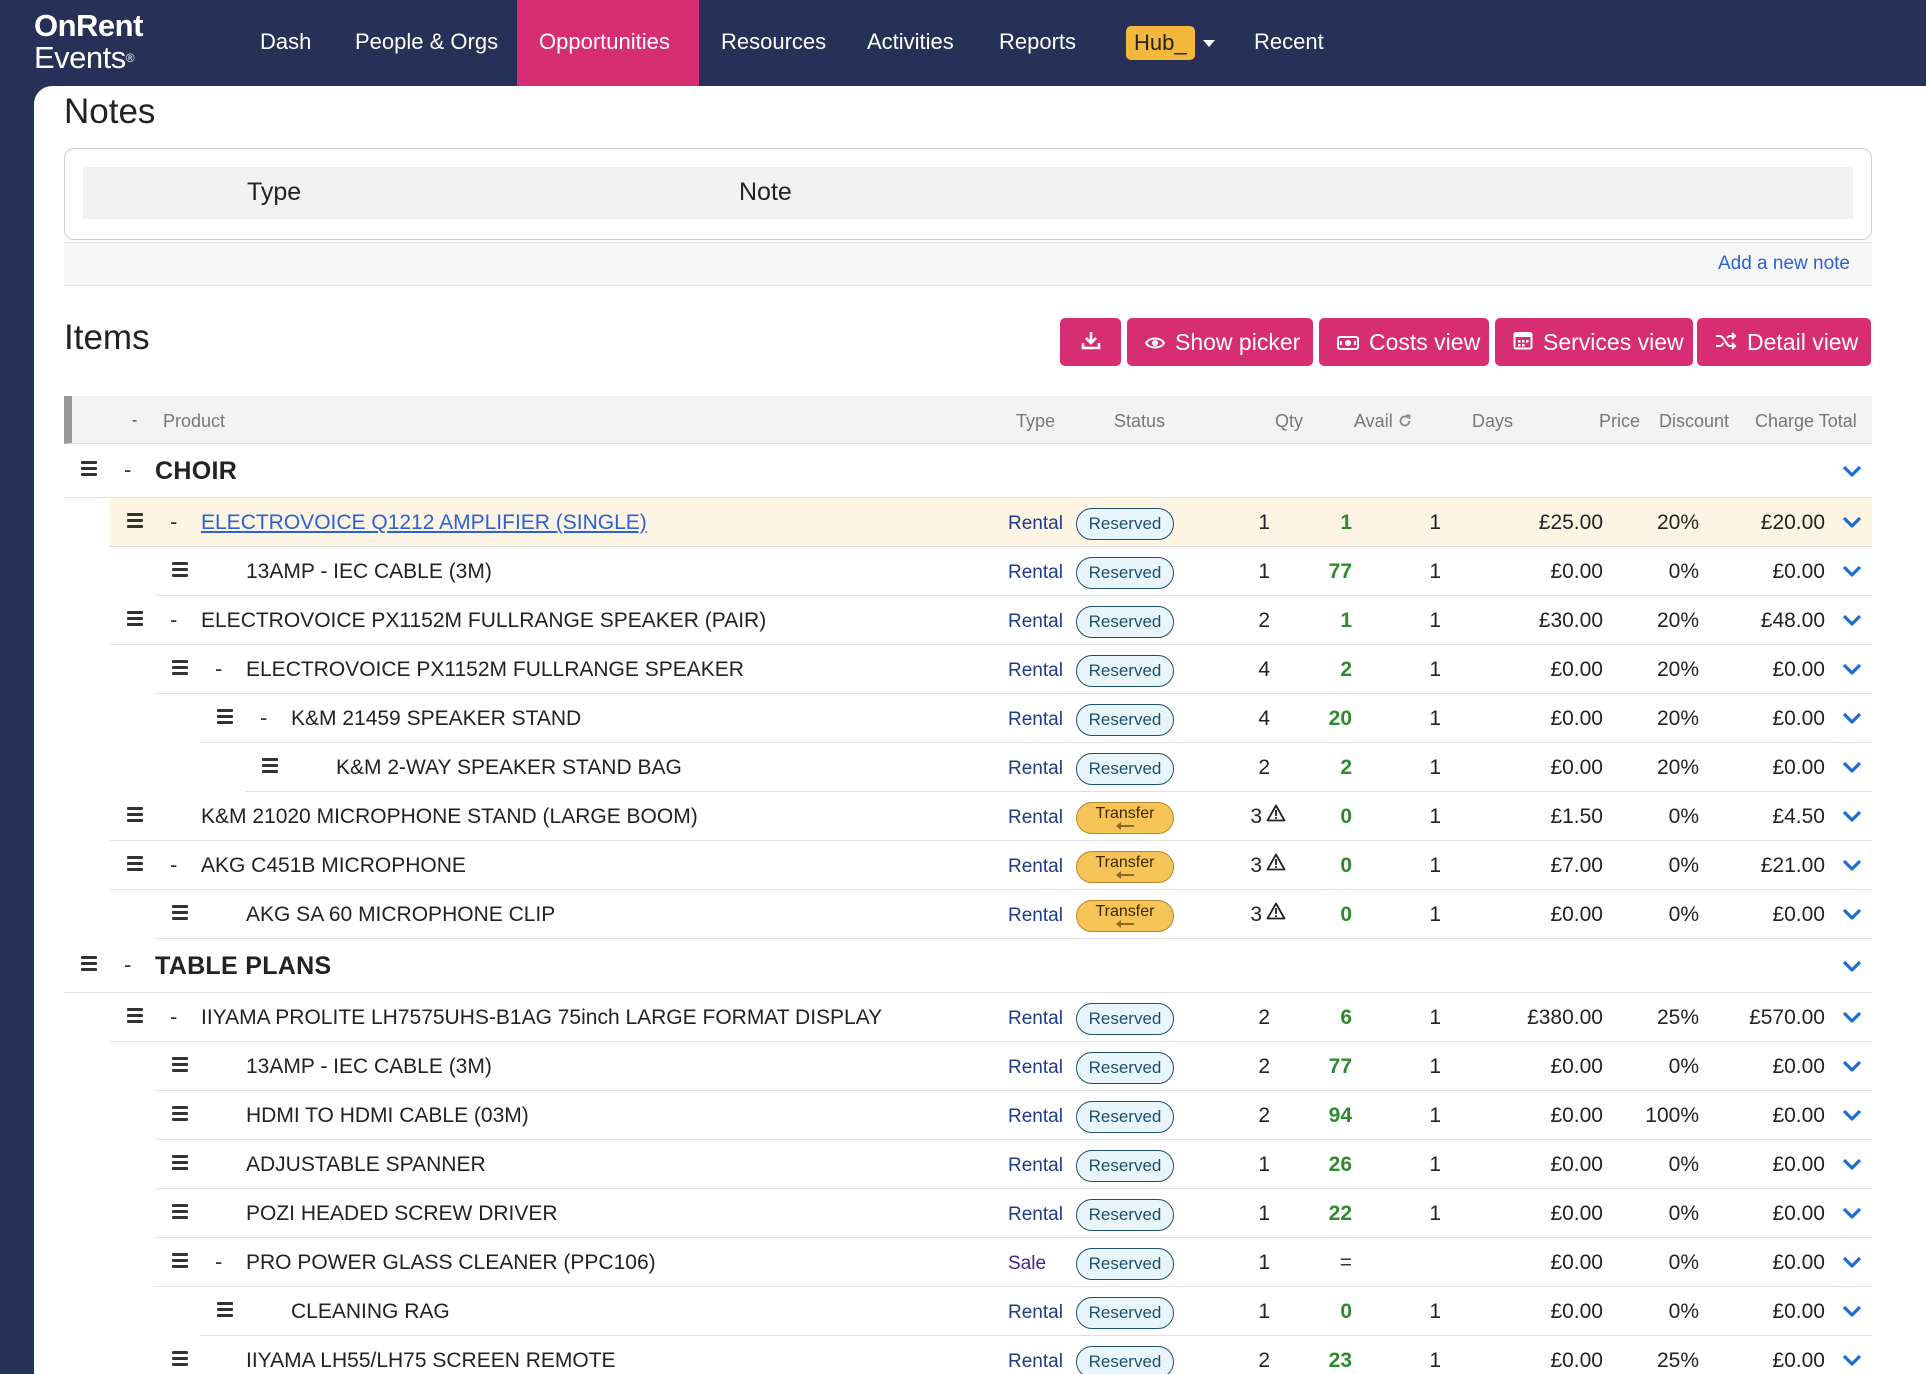 The width and height of the screenshot is (1926, 1374). I want to click on status-badge: Transfer, so click(1125, 916).